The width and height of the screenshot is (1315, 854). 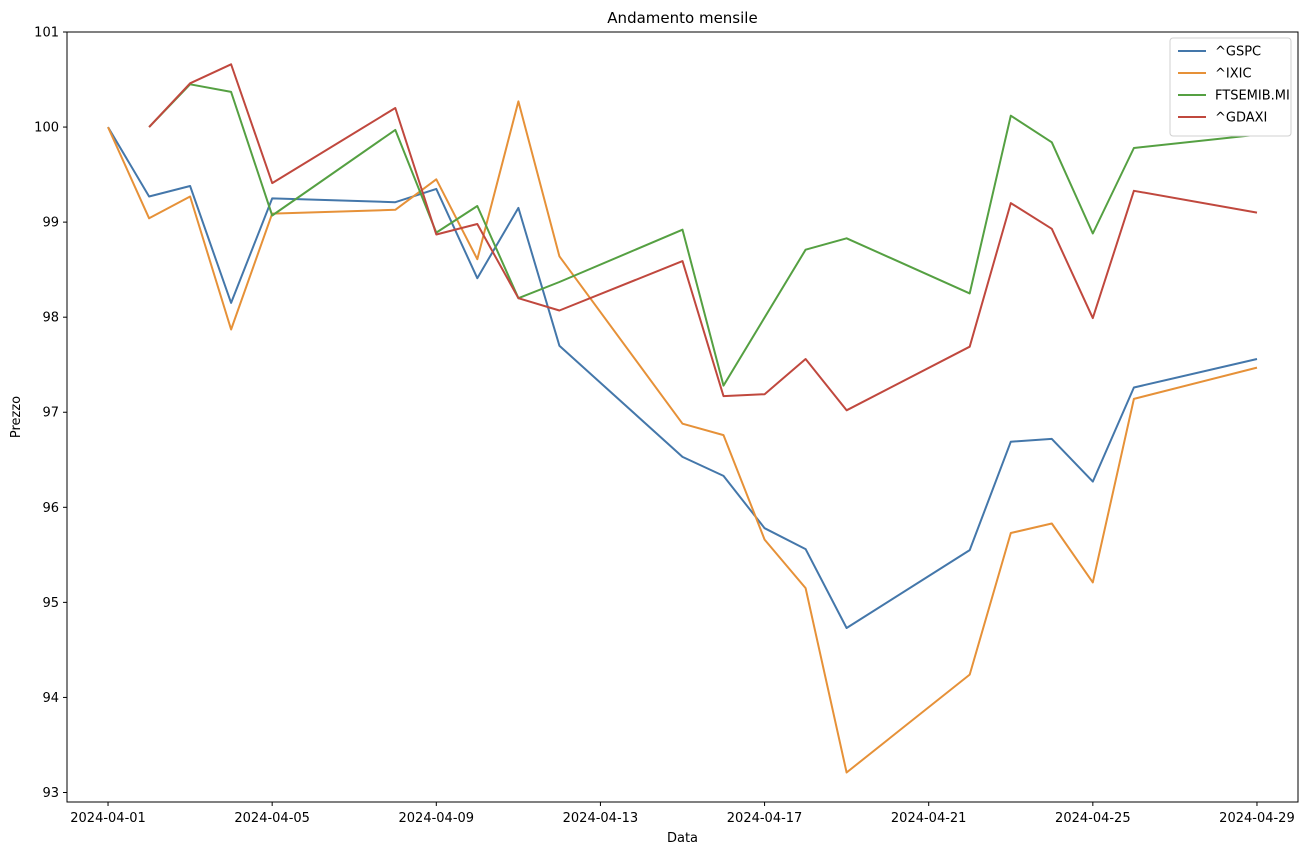 I want to click on y-tick-label: 93, so click(x=50, y=793).